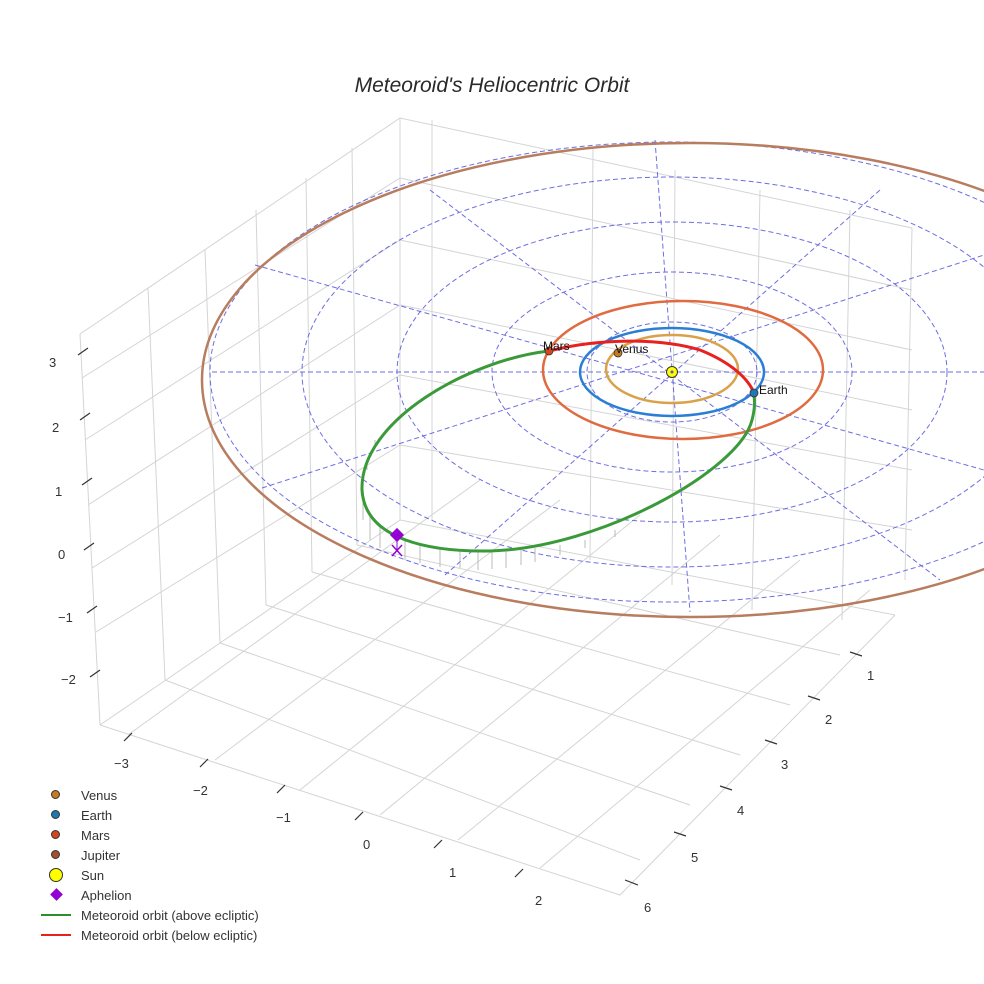  I want to click on legend-item-sun: Sun, so click(147, 875).